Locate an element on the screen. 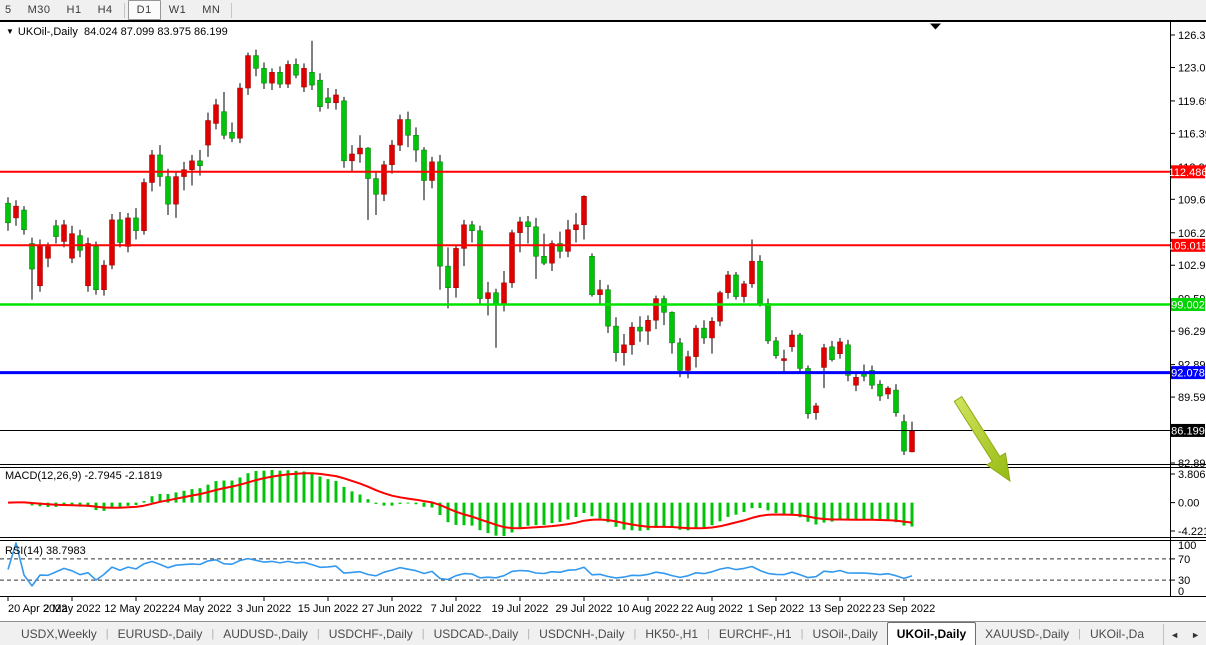 The width and height of the screenshot is (1206, 645). price-tick-label: 123.090 is located at coordinates (1192, 68).